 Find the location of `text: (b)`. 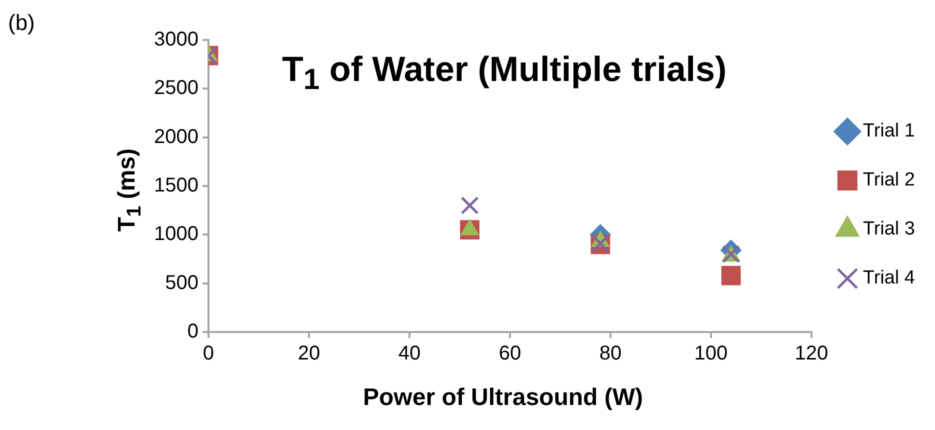

text: (b) is located at coordinates (21, 23).